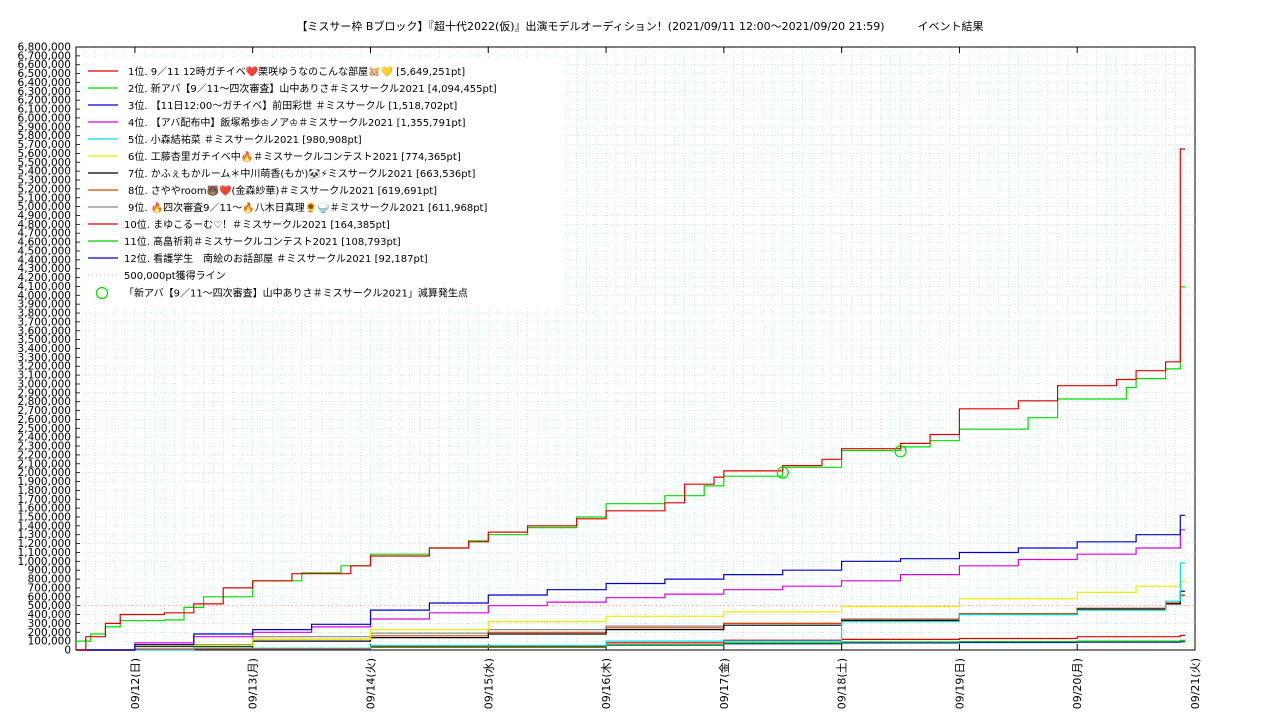 The height and width of the screenshot is (720, 1280). Describe the element at coordinates (488, 683) in the screenshot. I see `x-tick-label: 09/15(水)` at that location.